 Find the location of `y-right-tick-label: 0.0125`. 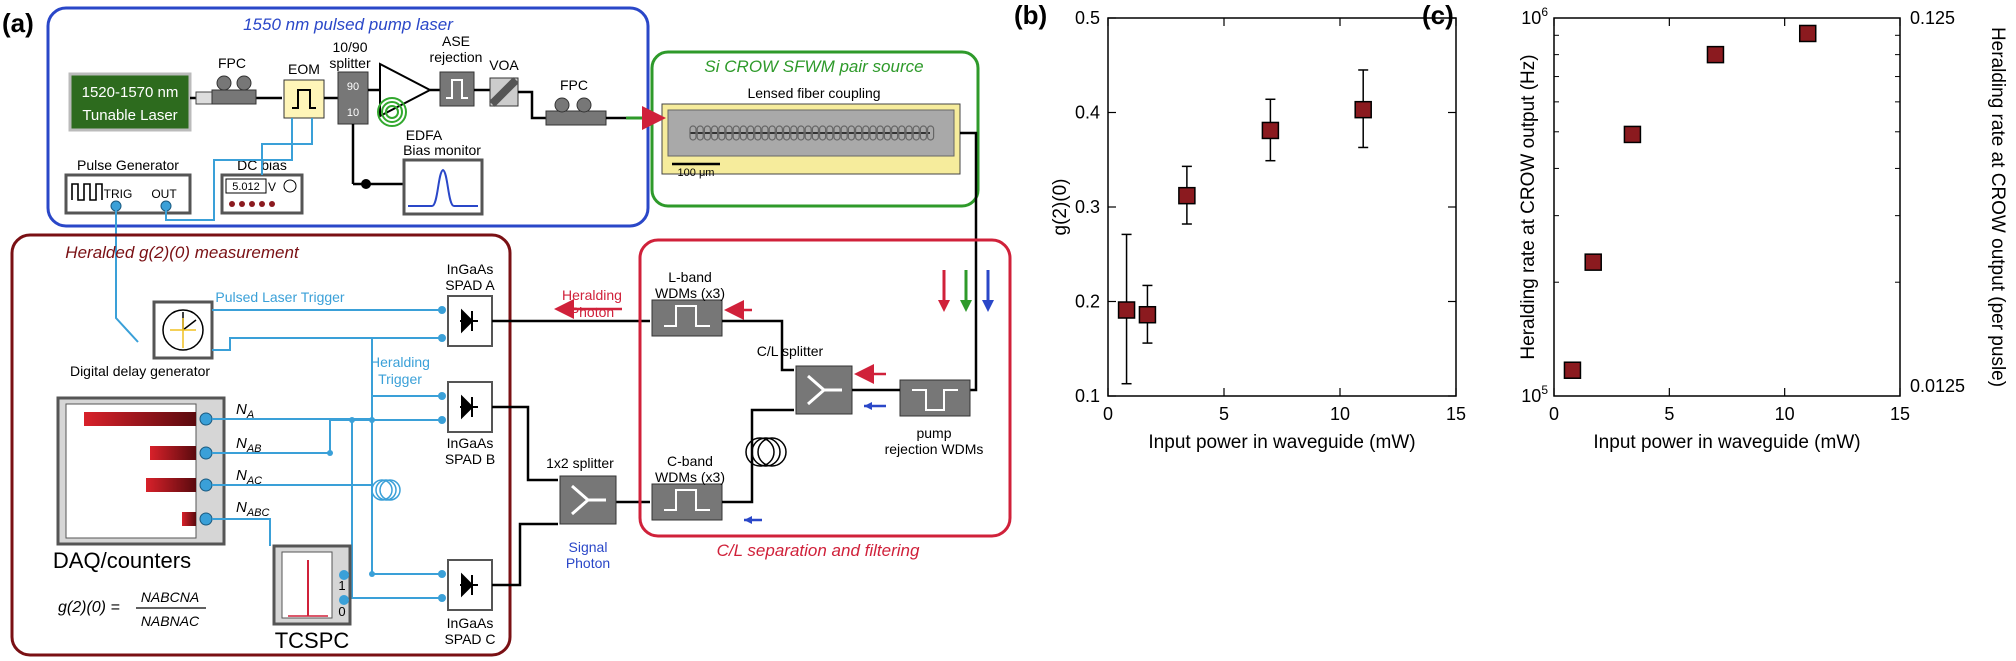

y-right-tick-label: 0.0125 is located at coordinates (1937, 386).